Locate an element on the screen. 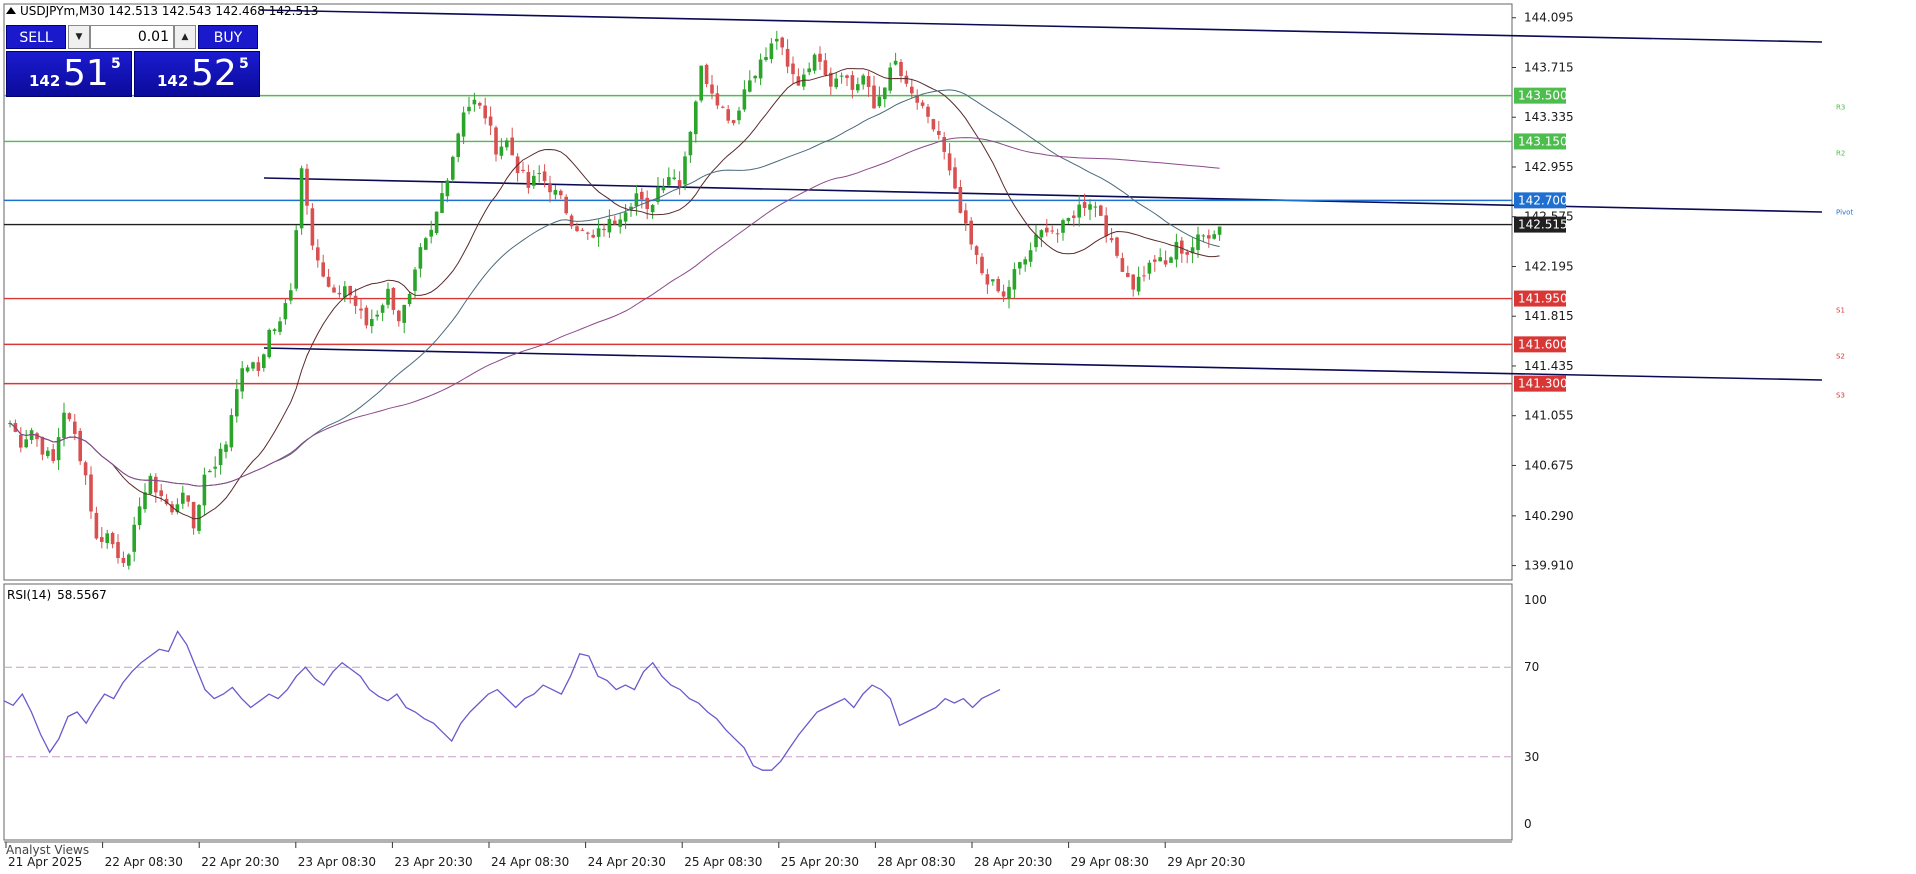 The height and width of the screenshot is (874, 1916). level-price-label: 141.600 is located at coordinates (1543, 344).